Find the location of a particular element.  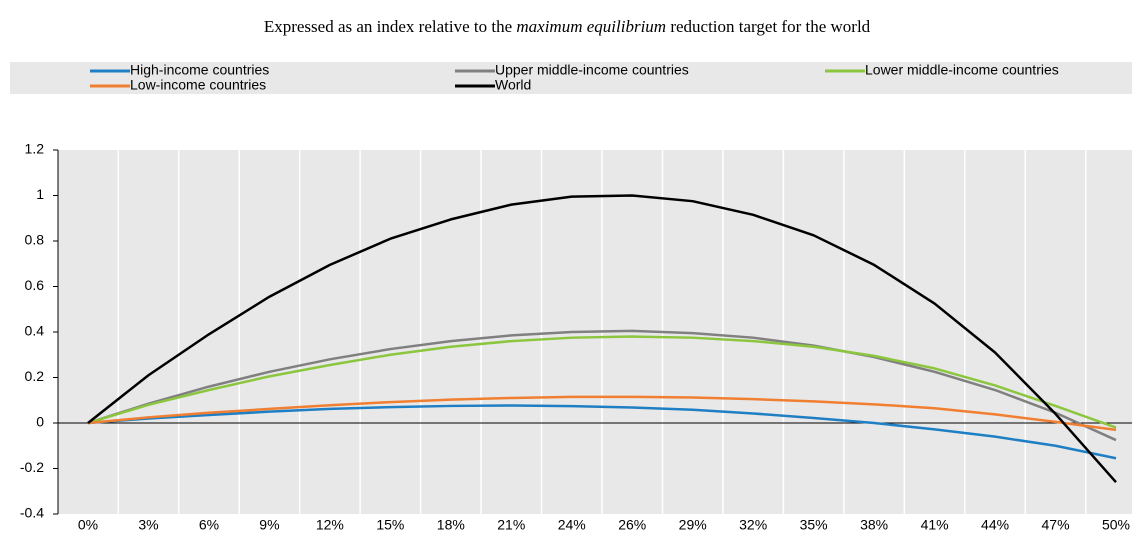

legend-label: Low-income countries is located at coordinates (198, 85).